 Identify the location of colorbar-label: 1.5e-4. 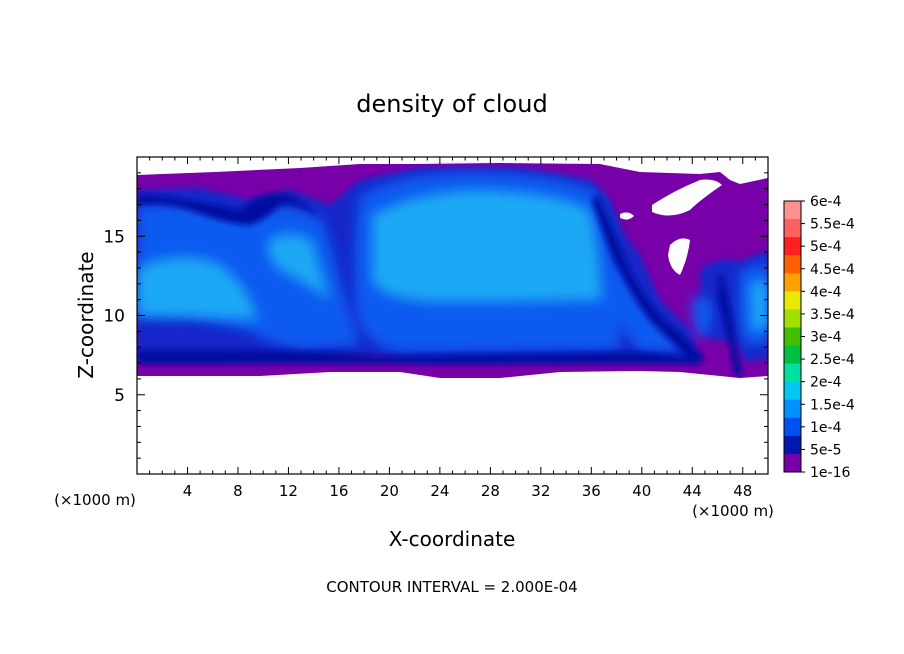
(832, 405).